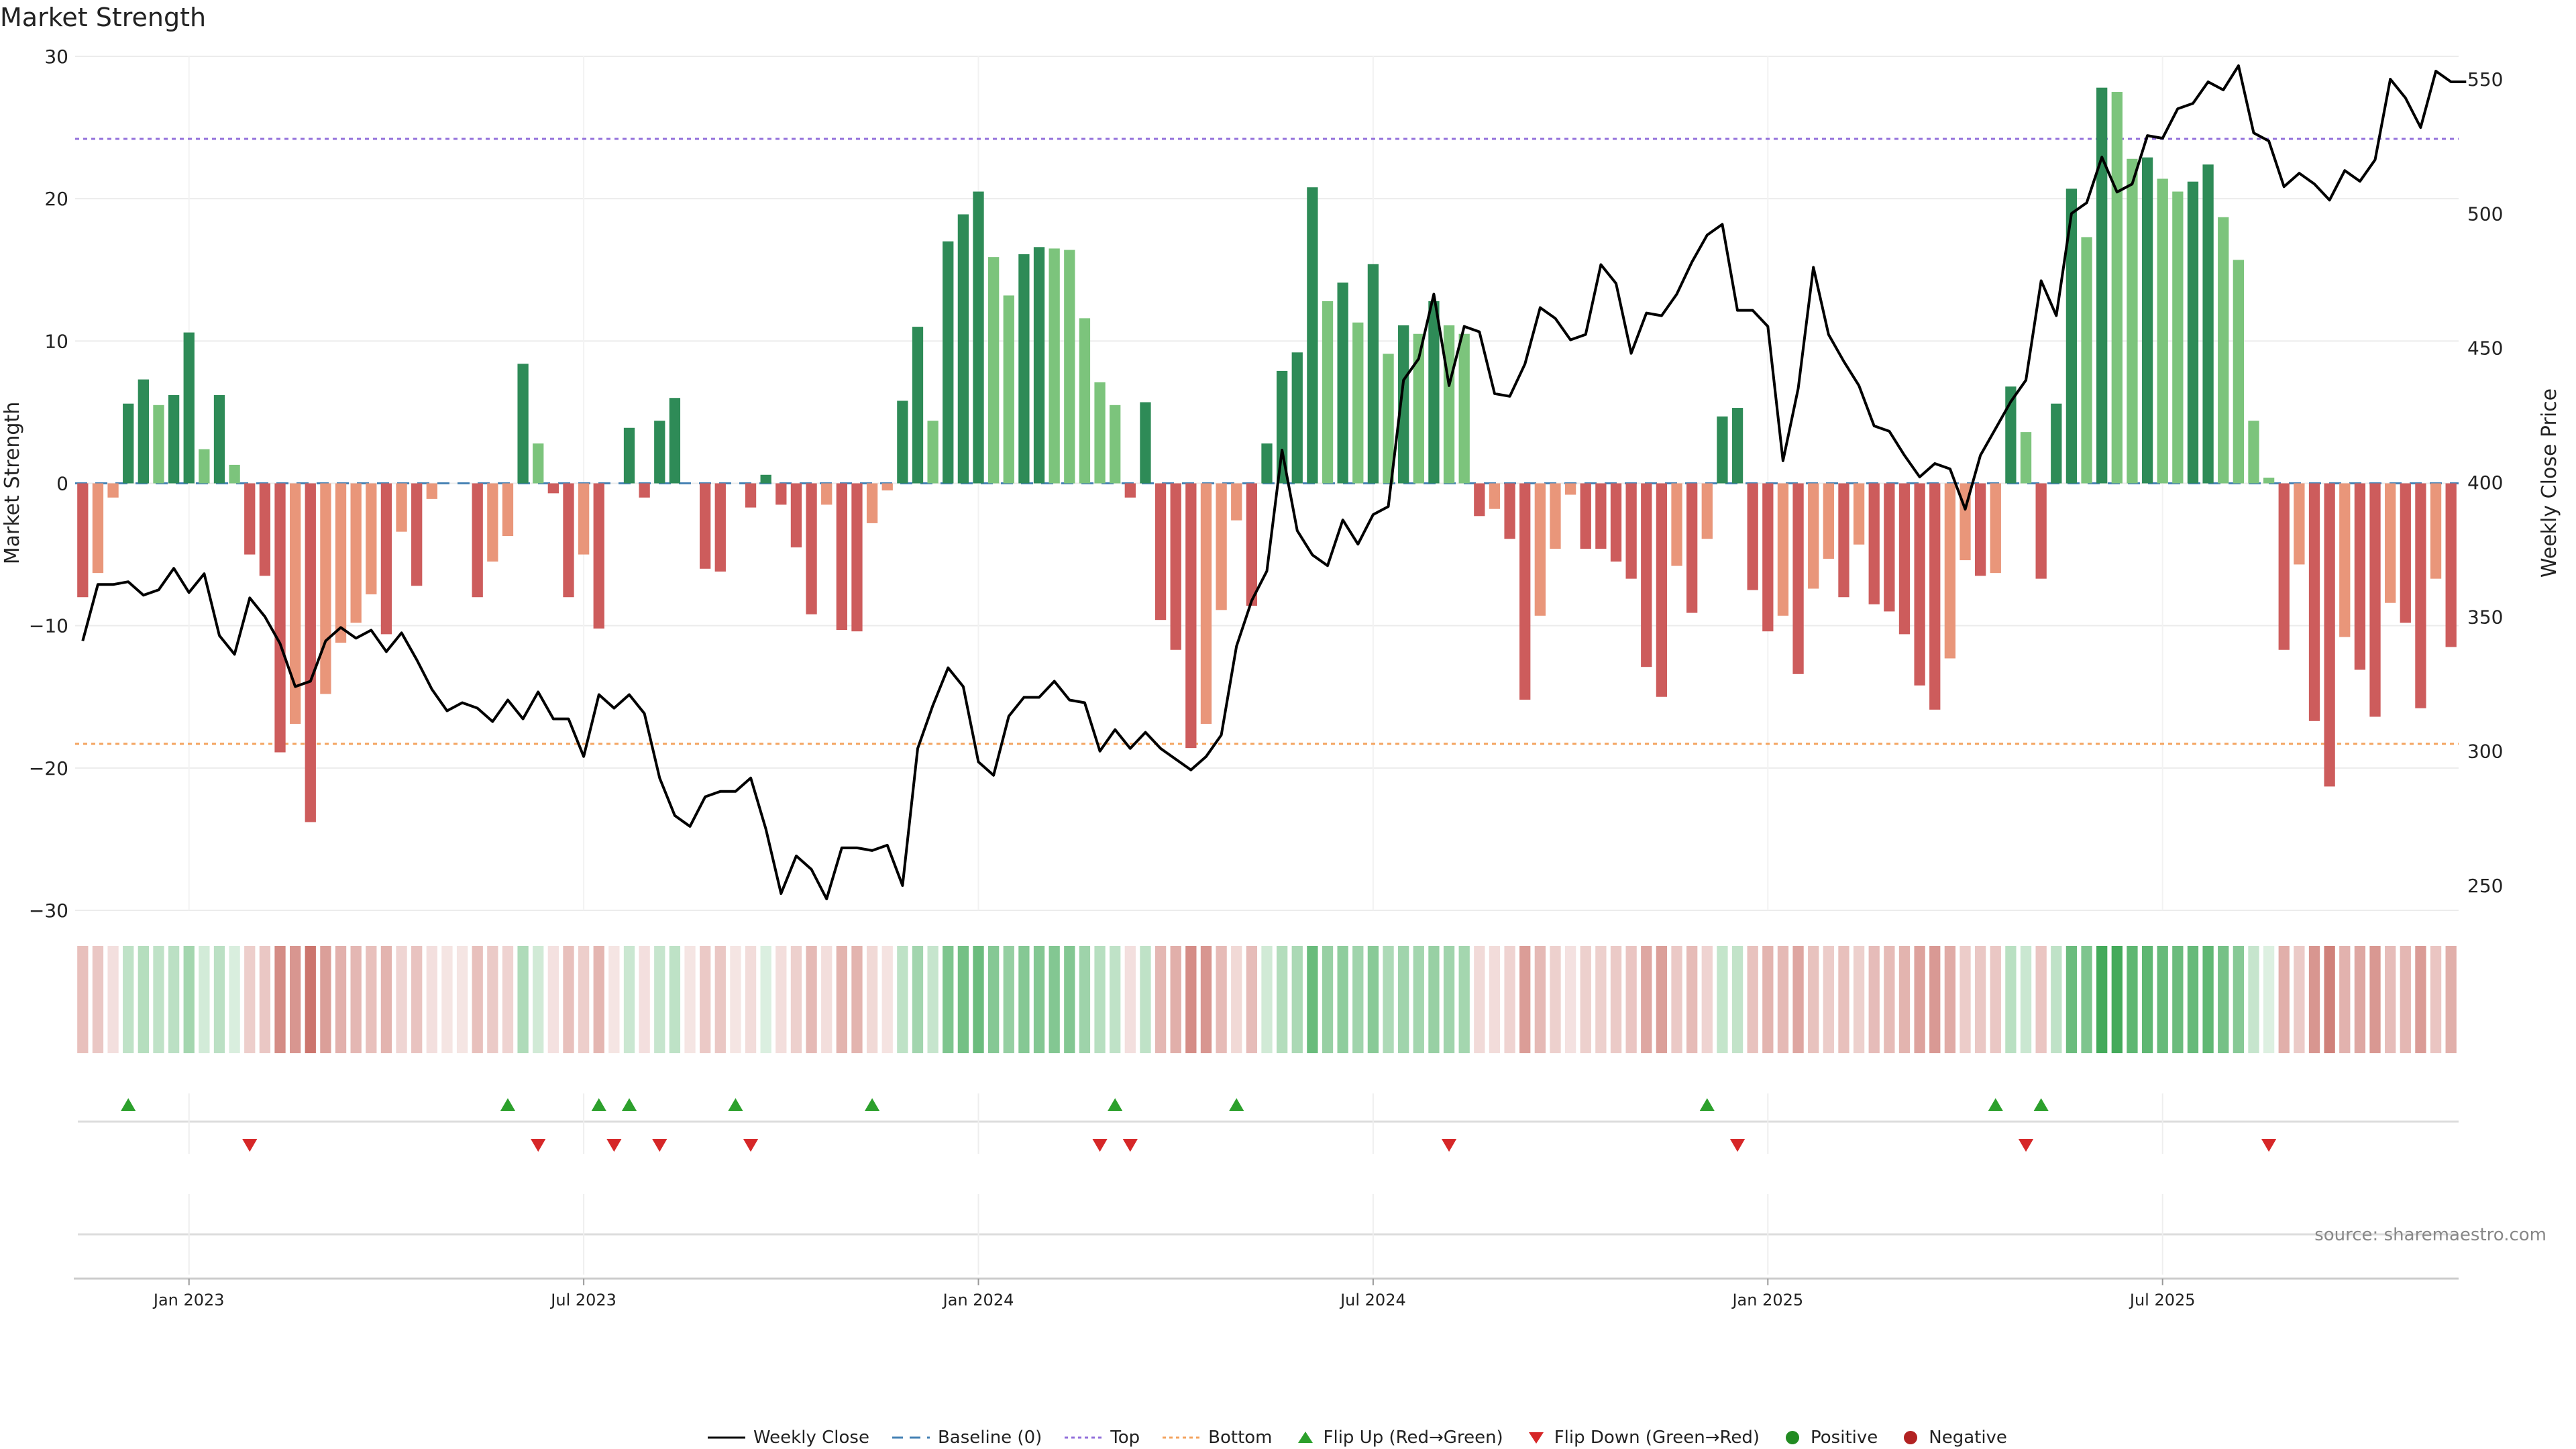  I want to click on legend-item: Negative, so click(1953, 1438).